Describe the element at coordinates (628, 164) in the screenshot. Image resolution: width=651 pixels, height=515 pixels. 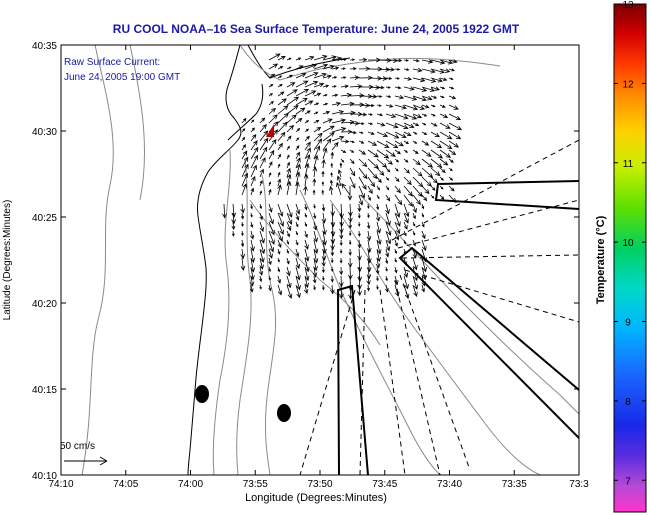
I see `colorbar-tick-label: 11` at that location.